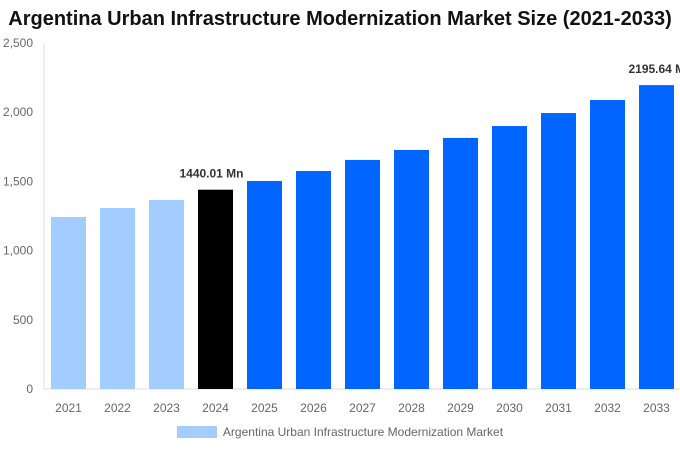 This screenshot has width=680, height=450. What do you see at coordinates (607, 408) in the screenshot?
I see `x-tick-label: 2032` at bounding box center [607, 408].